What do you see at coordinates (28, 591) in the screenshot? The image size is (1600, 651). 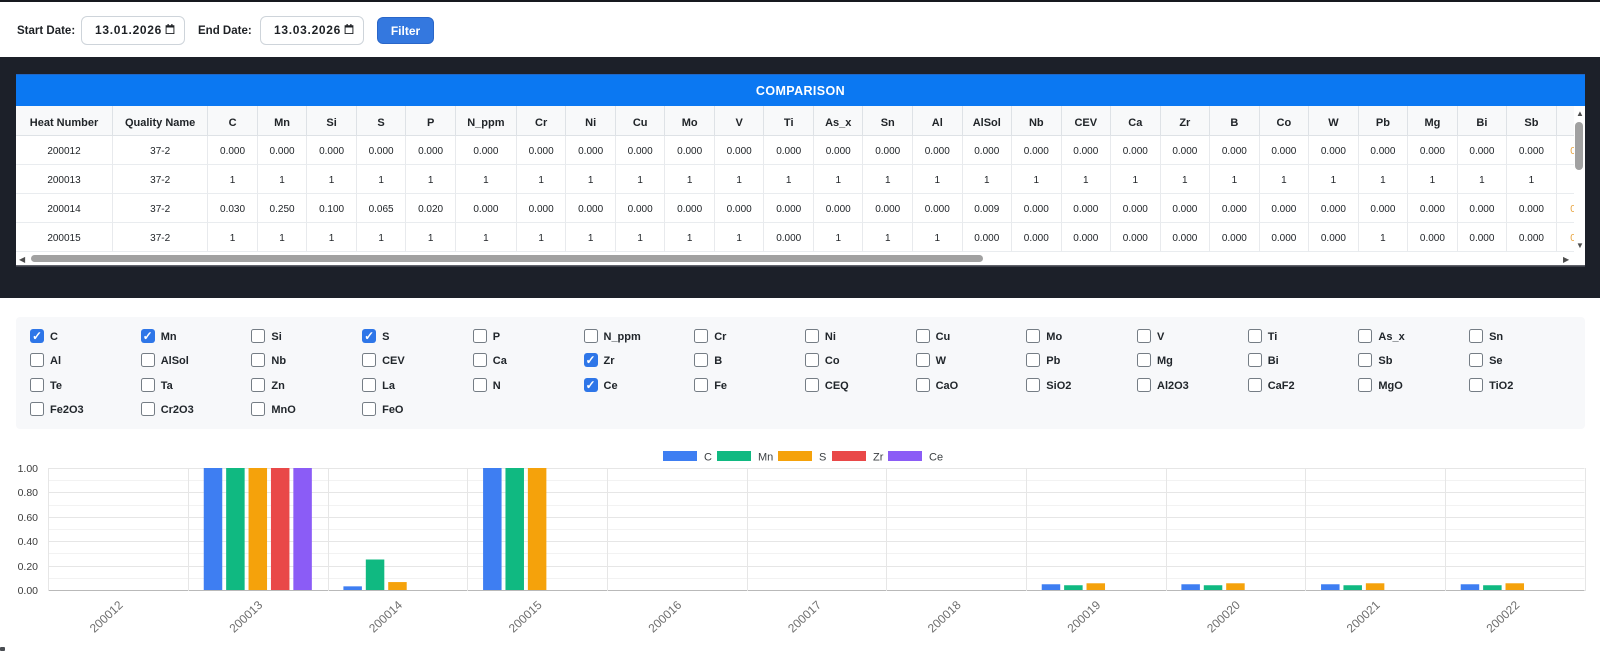 I see `svg-text: 0.00` at bounding box center [28, 591].